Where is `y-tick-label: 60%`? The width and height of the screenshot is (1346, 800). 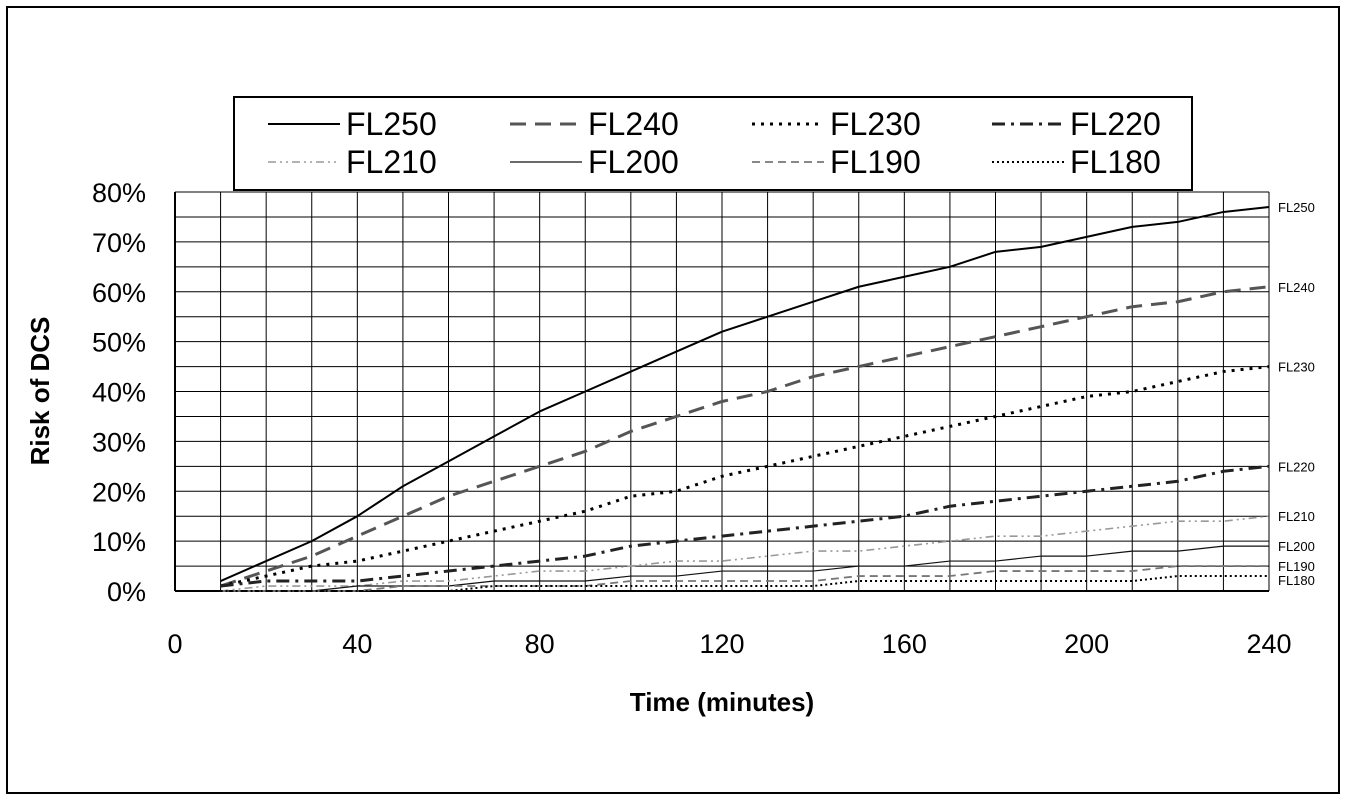 y-tick-label: 60% is located at coordinates (119, 293).